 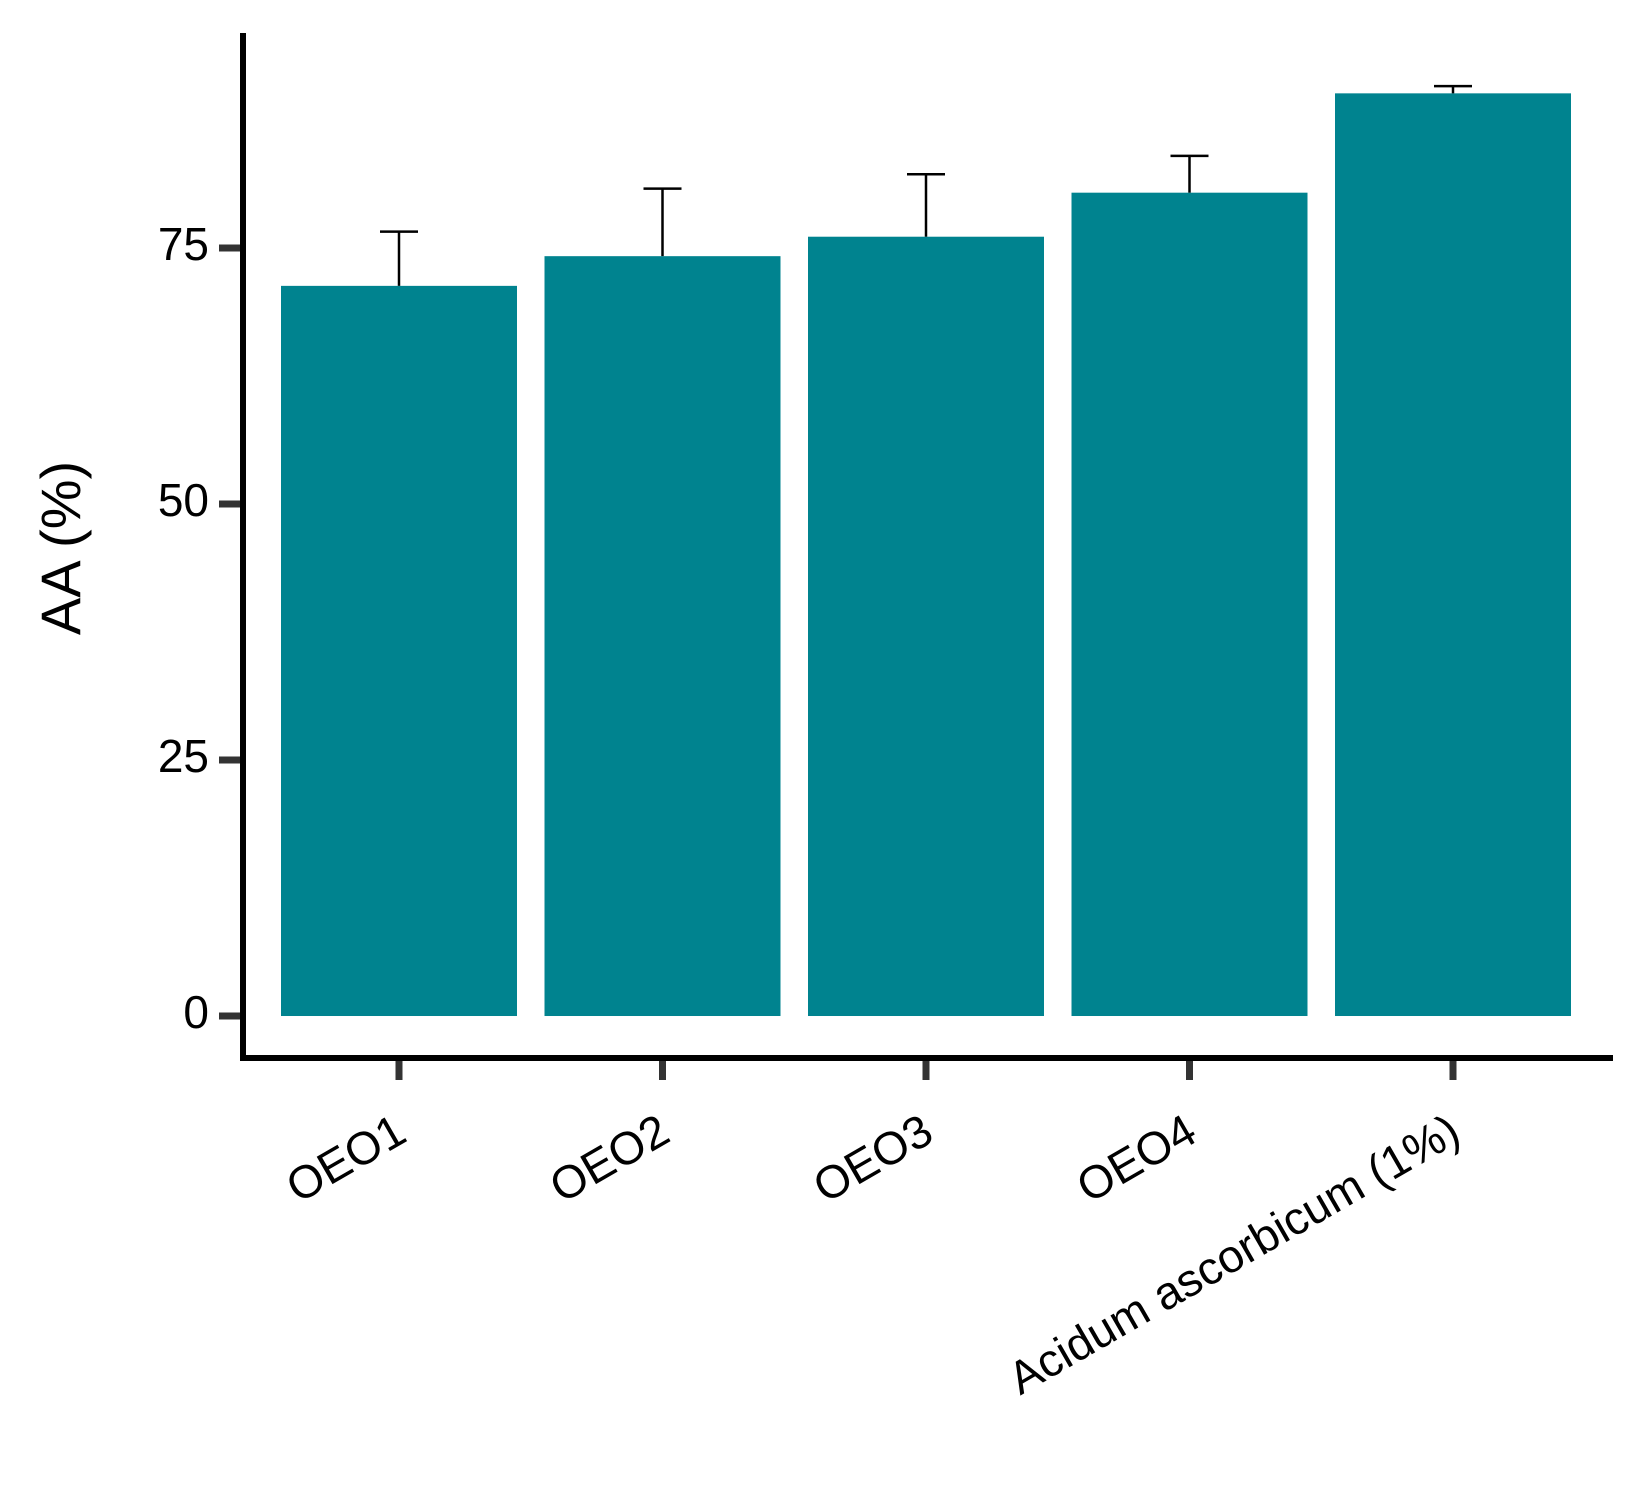 I want to click on y-tick-label-75: 75, so click(x=183, y=244).